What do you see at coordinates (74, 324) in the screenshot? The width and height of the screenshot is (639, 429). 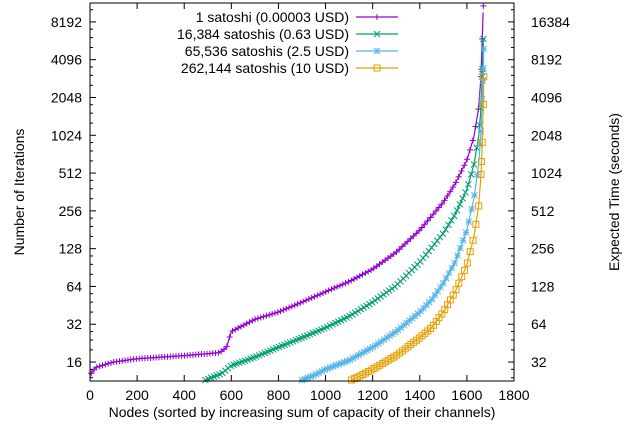 I see `y-tick-label: 32` at bounding box center [74, 324].